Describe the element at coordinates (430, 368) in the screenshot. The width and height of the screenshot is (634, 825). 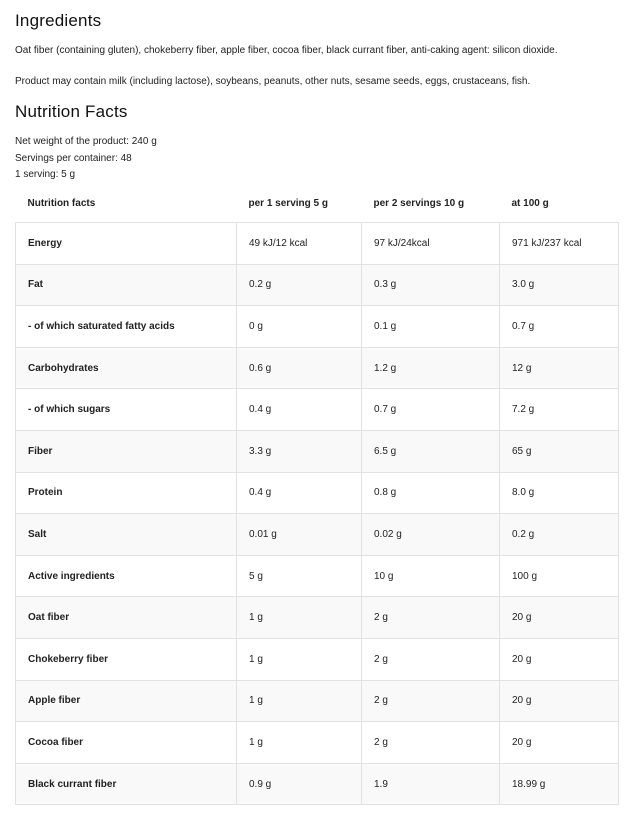
I see `nutrient-value: 1.2 g` at that location.